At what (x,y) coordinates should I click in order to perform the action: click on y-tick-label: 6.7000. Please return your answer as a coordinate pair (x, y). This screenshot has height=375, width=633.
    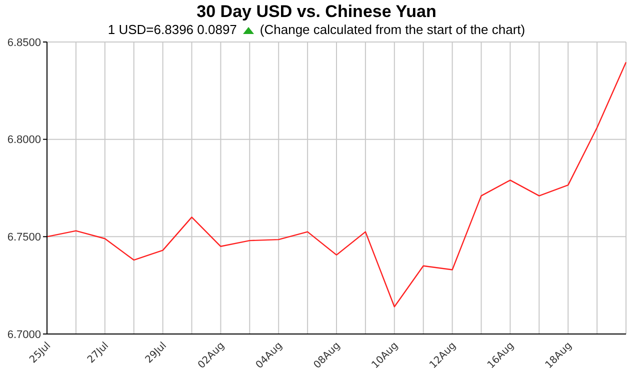
    Looking at the image, I should click on (24, 334).